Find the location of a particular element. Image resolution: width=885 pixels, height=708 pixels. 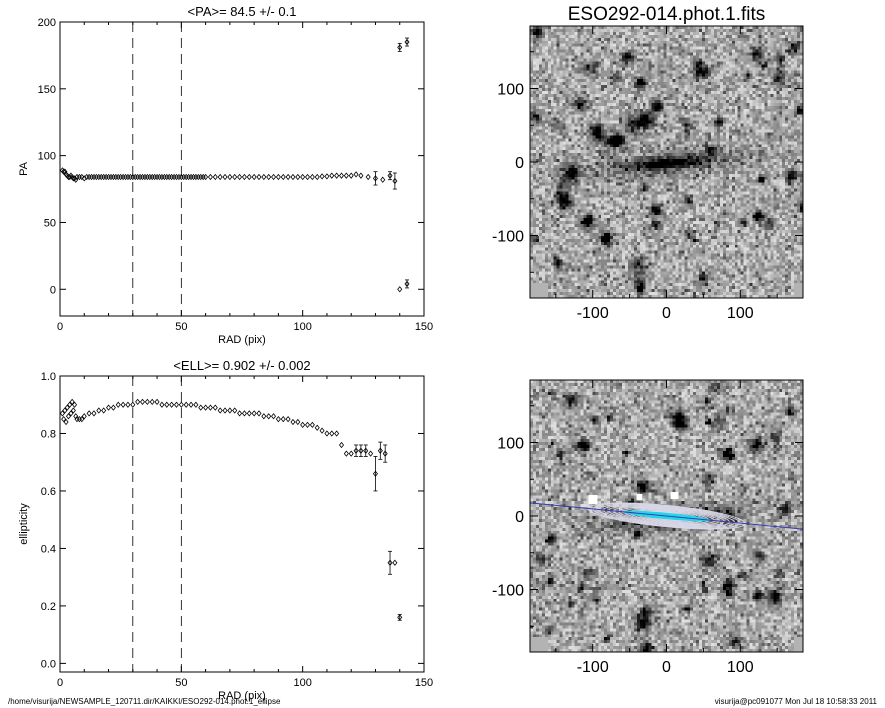

y-tick-label: 150 is located at coordinates (47, 90).